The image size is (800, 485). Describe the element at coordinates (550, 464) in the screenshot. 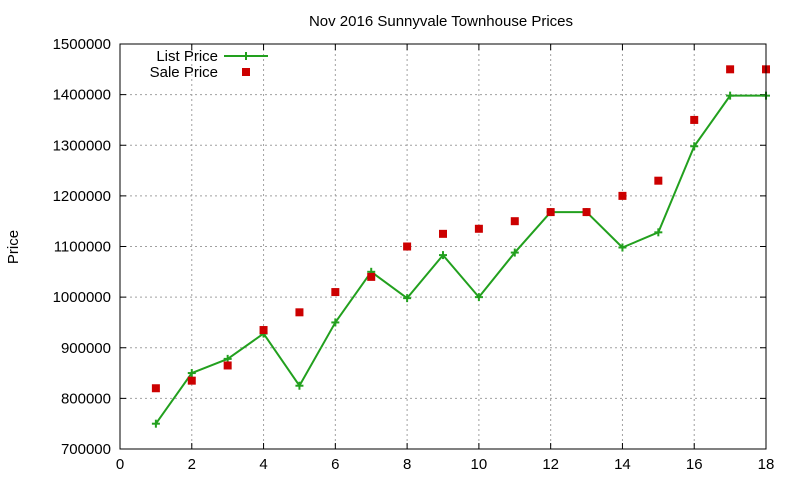

I see `x-tick-label: 12` at that location.